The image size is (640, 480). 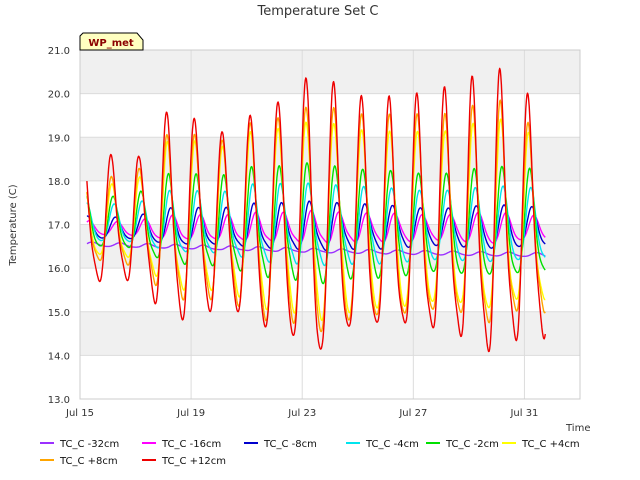 What do you see at coordinates (523, 413) in the screenshot?
I see `x-tick-label: Jul 31` at bounding box center [523, 413].